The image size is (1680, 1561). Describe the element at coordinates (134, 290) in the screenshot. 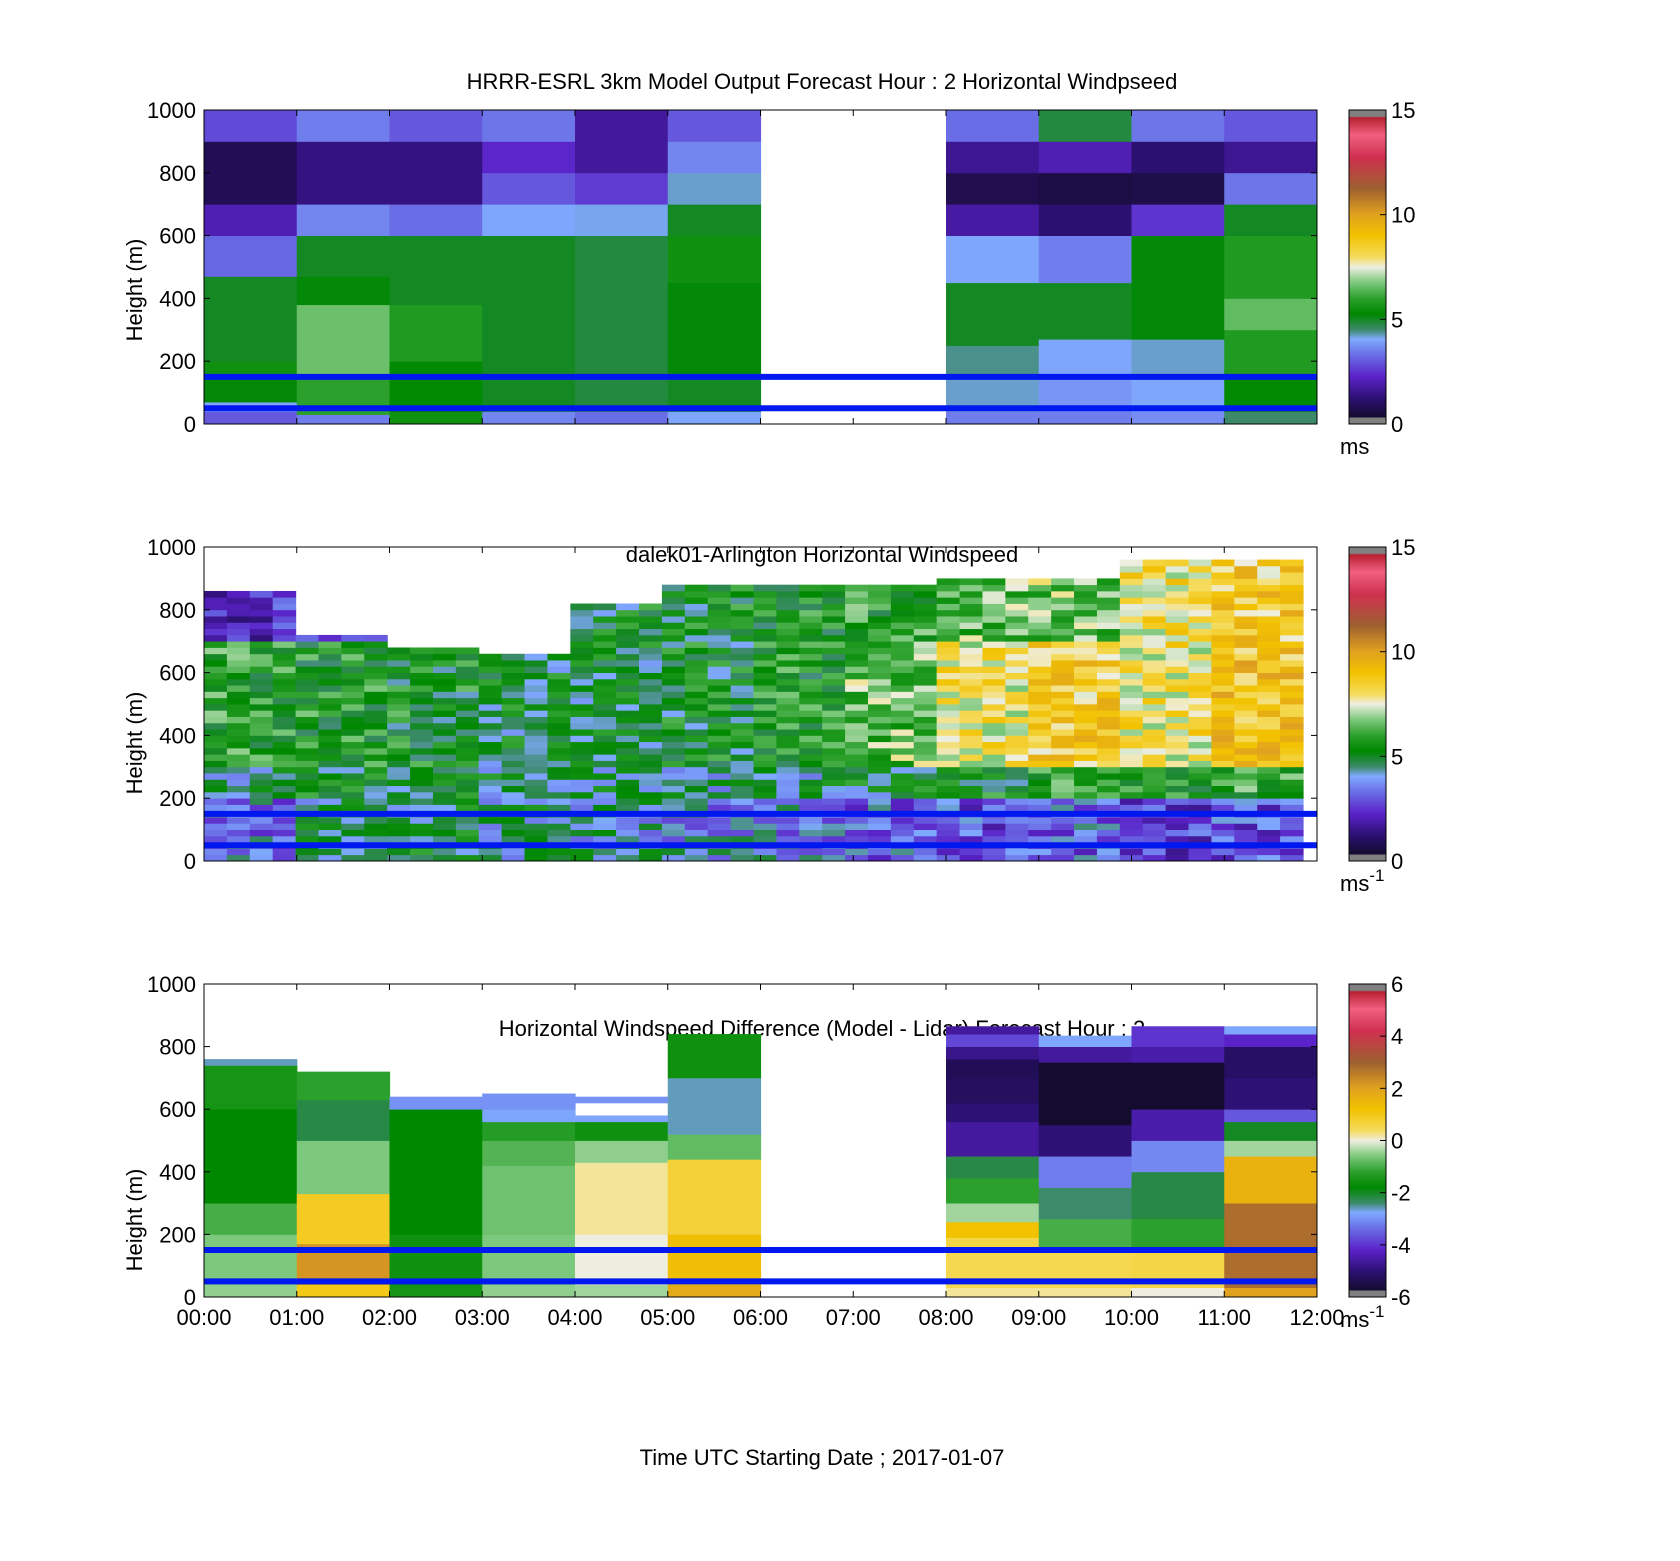

I see `panel1-ylabel: Height (m)` at that location.